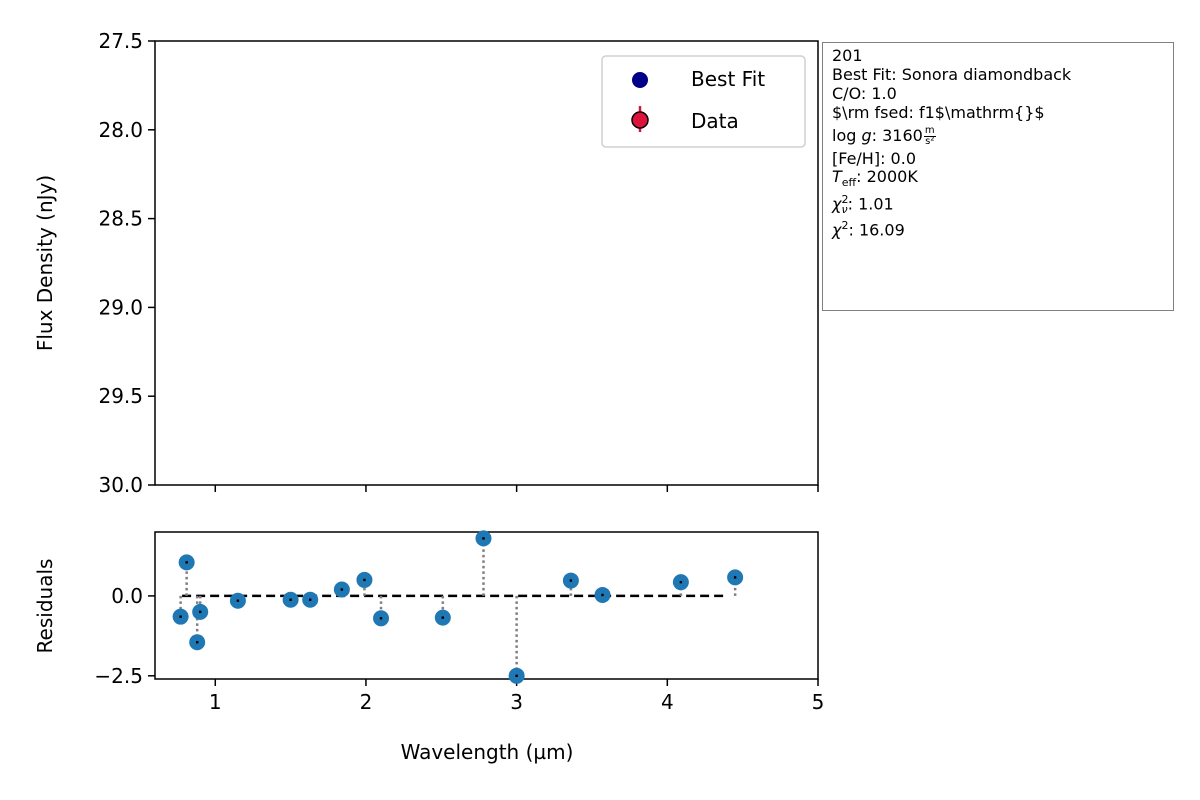 Image resolution: width=1200 pixels, height=800 pixels. Describe the element at coordinates (728, 79) in the screenshot. I see `legend-label-best-fit: Best Fit` at that location.